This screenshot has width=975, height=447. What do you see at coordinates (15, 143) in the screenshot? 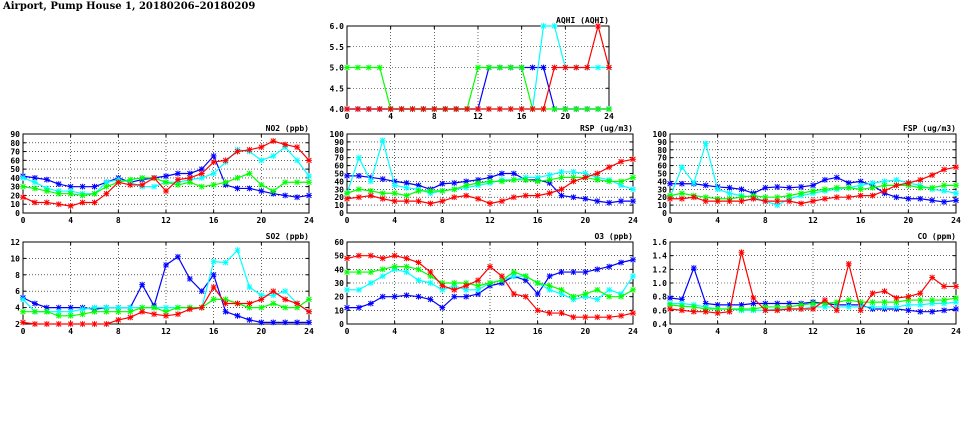
I see `y-tick-label: 80` at bounding box center [15, 143].